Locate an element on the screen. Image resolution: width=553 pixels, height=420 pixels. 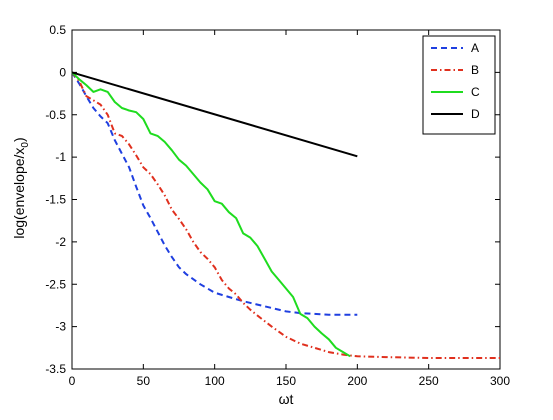
x-tick-label: 50 is located at coordinates (144, 381).